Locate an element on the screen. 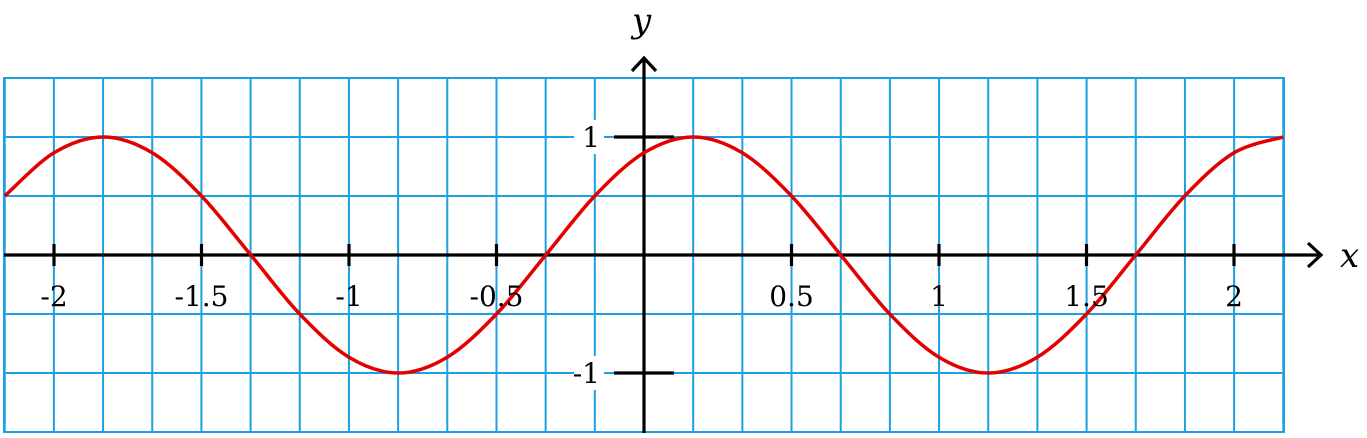  x-tick-label: -1 is located at coordinates (348, 296).